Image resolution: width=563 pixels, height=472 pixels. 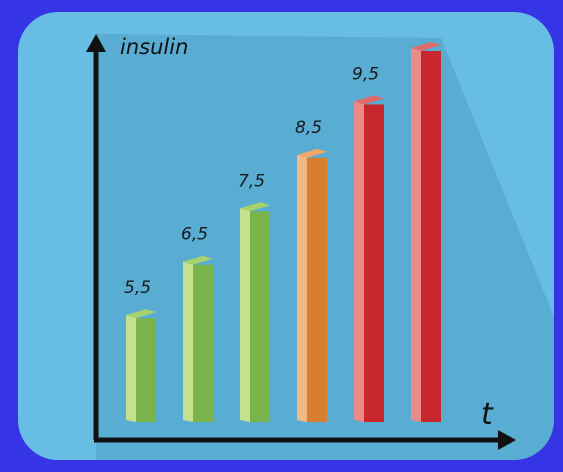 I want to click on x-axis-label: t, so click(x=487, y=414).